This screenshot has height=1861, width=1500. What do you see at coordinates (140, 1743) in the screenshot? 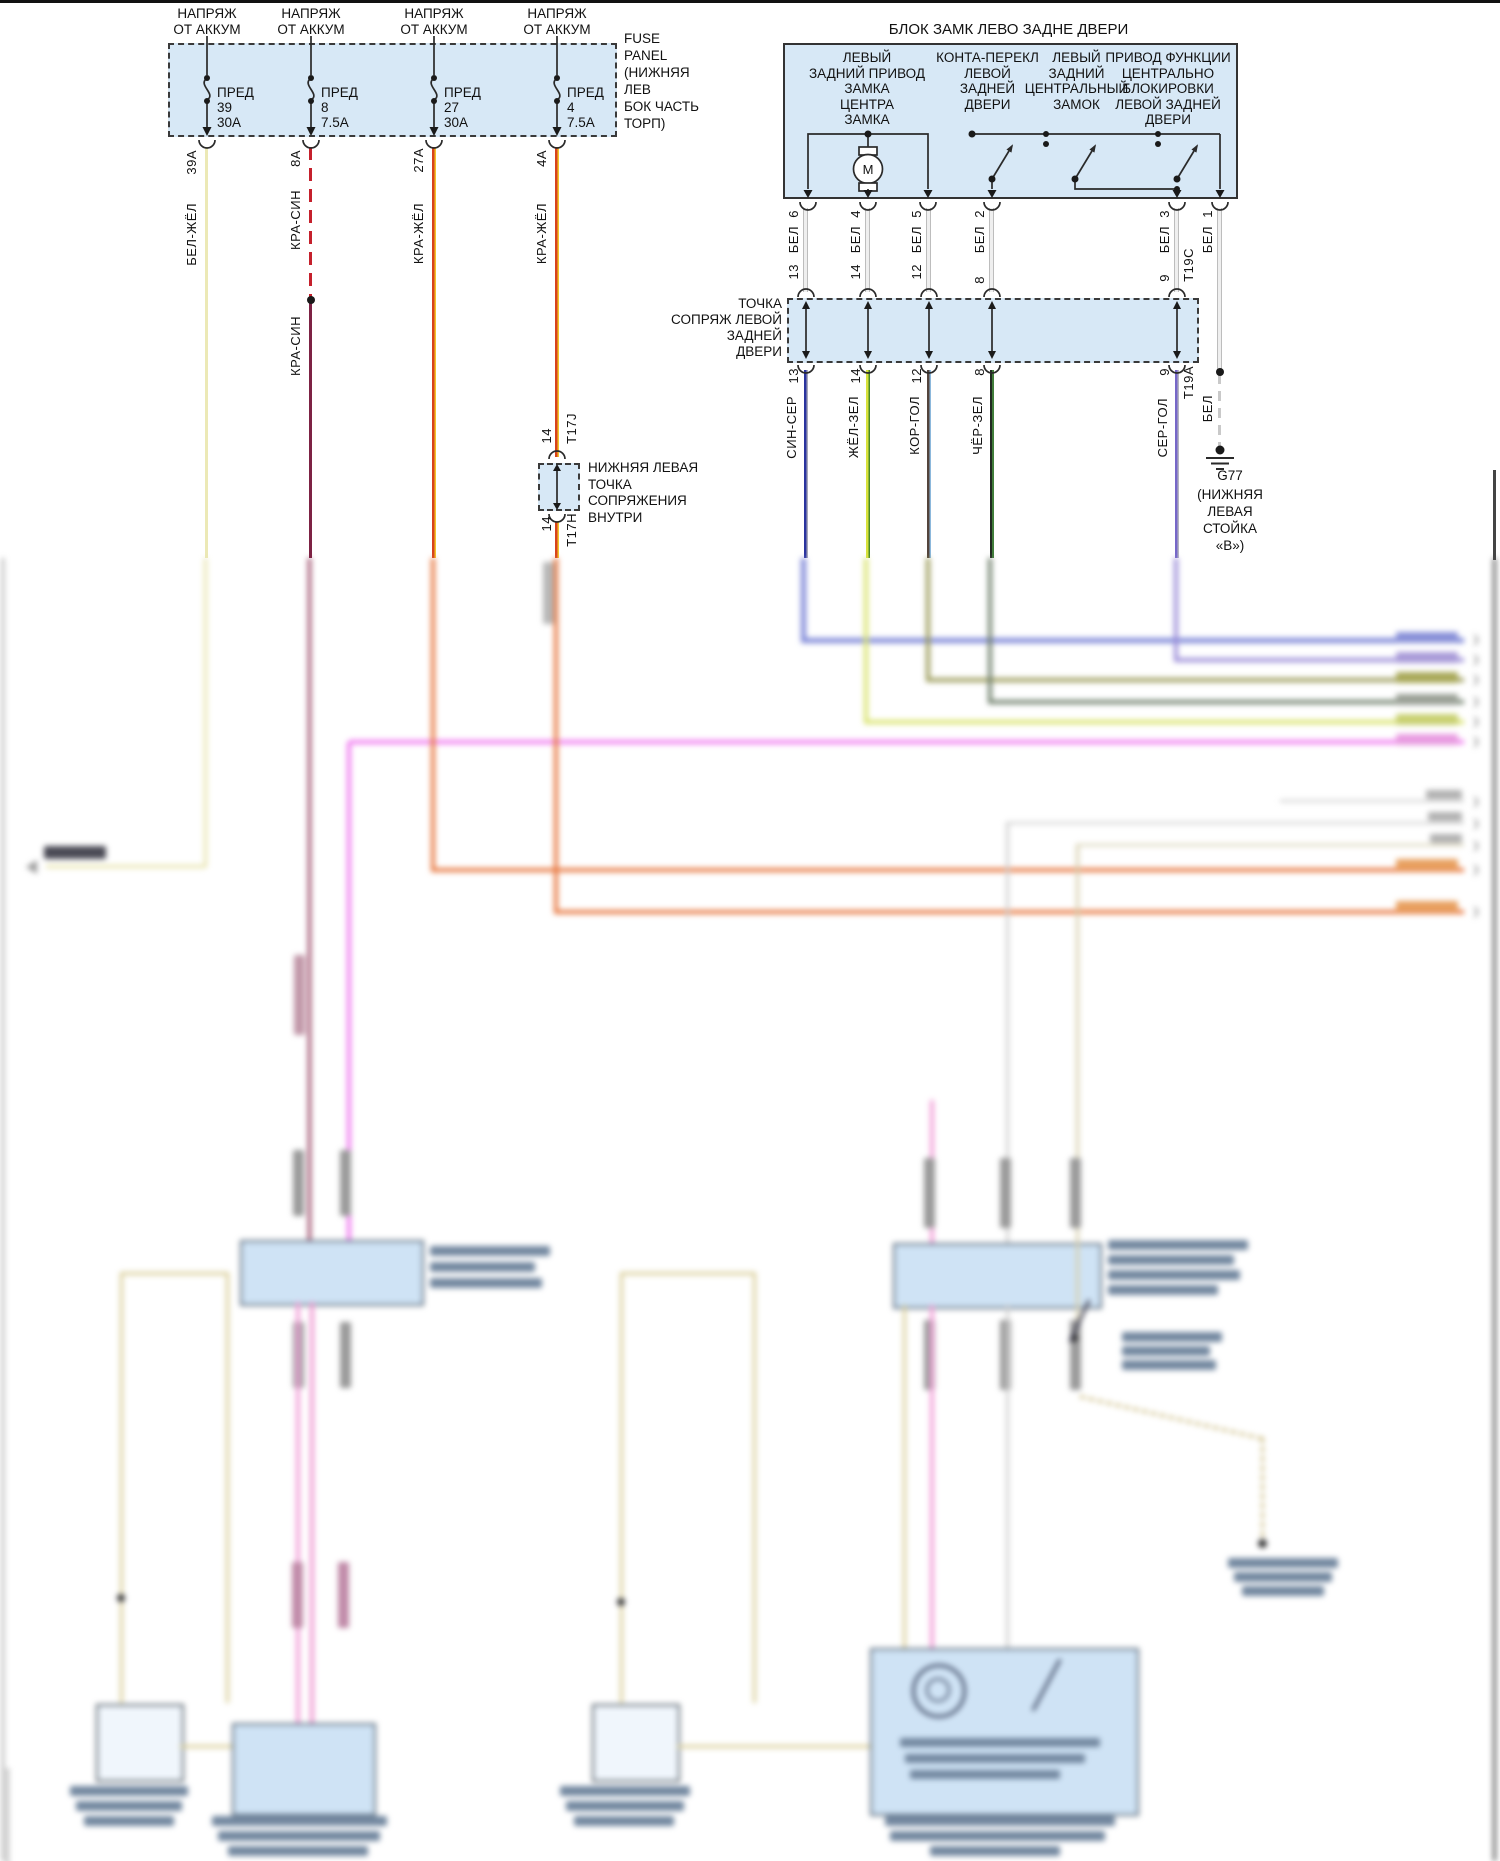
I see `blur-left-small-box` at bounding box center [140, 1743].